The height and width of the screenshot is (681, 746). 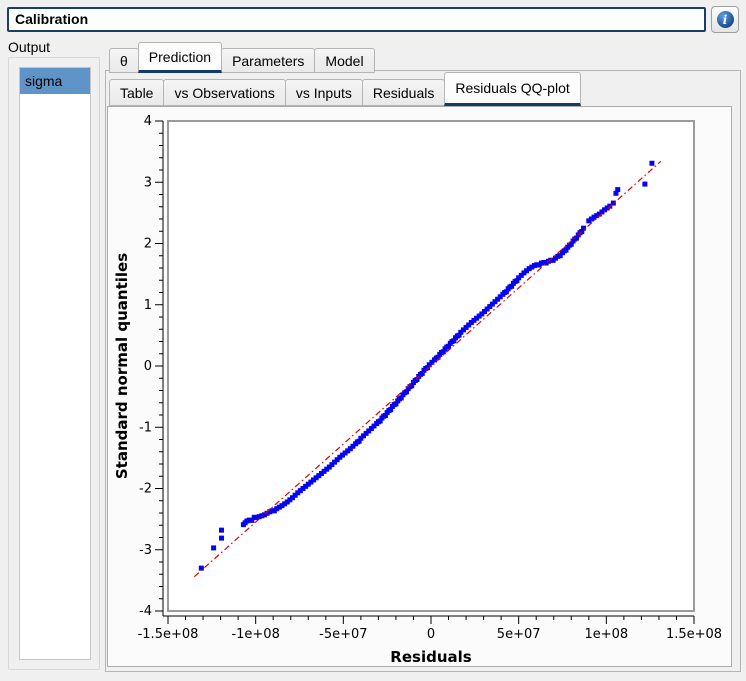 What do you see at coordinates (168, 634) in the screenshot?
I see `svg-text: -1.5e+08` at bounding box center [168, 634].